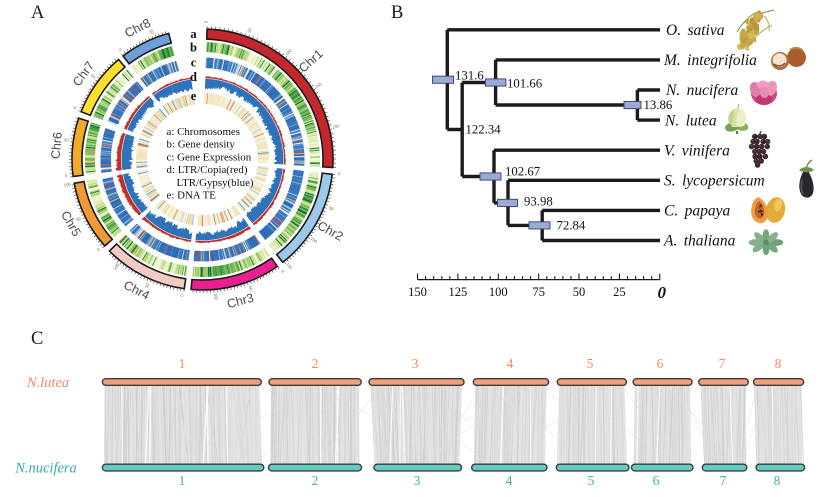  What do you see at coordinates (311, 61) in the screenshot?
I see `svg-text: Chr1` at bounding box center [311, 61].